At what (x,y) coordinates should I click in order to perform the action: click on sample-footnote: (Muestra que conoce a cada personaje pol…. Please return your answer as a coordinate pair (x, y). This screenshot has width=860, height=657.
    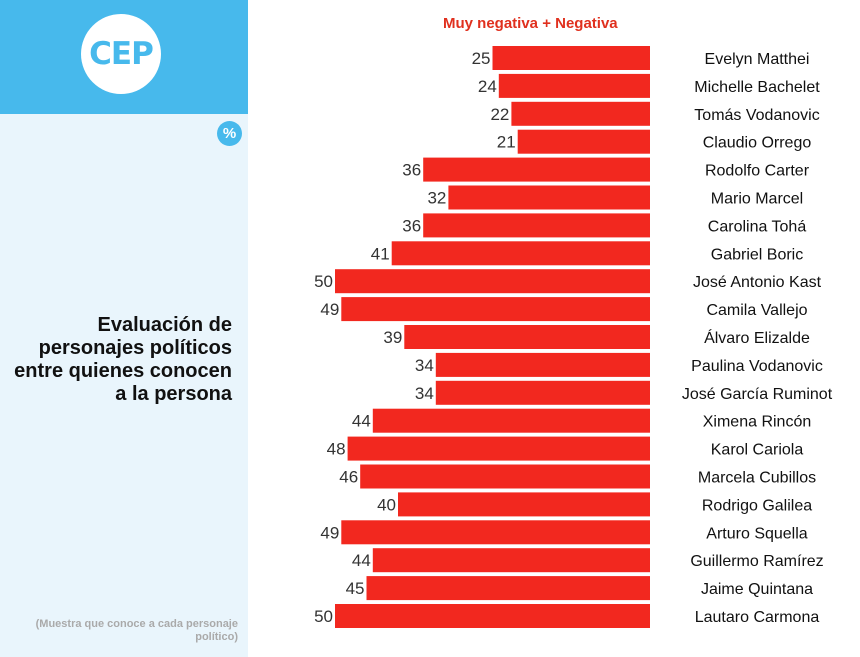
    Looking at the image, I should click on (136, 630).